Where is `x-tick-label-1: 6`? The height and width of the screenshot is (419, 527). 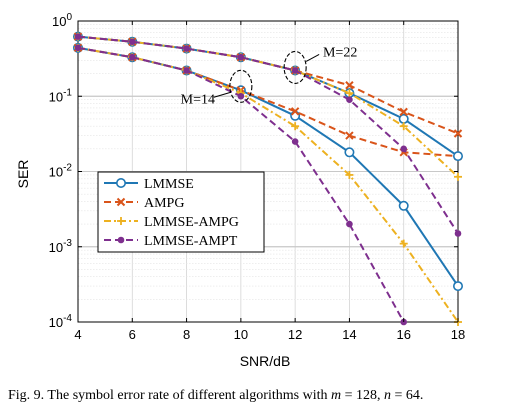
x-tick-label-1: 6 is located at coordinates (132, 334).